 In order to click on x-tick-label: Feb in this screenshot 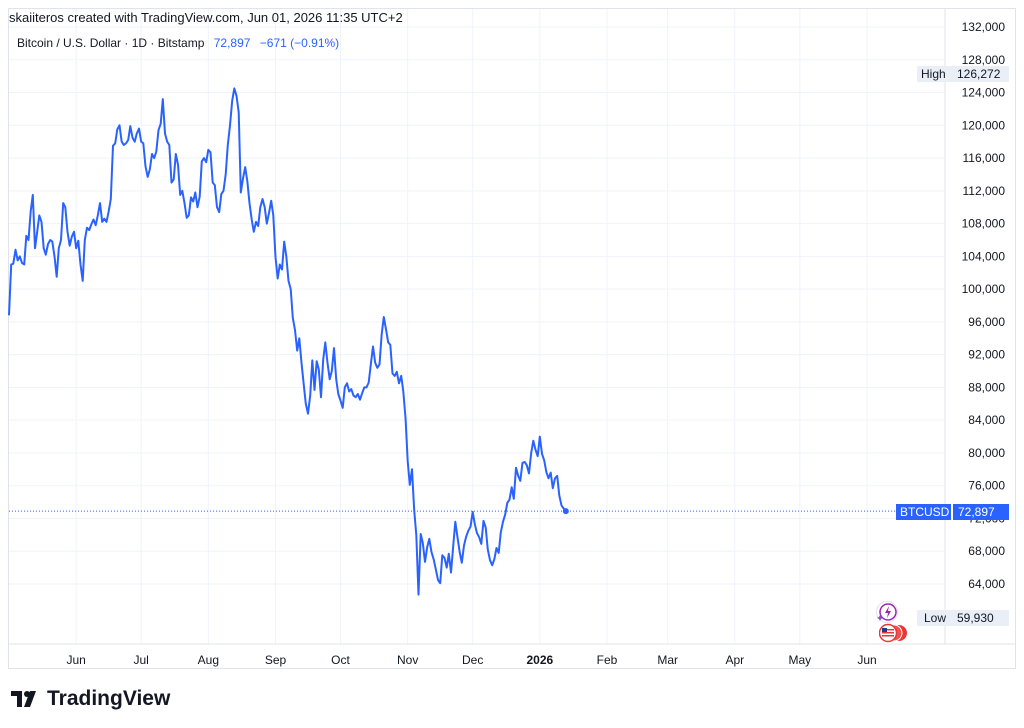, I will do `click(607, 660)`.